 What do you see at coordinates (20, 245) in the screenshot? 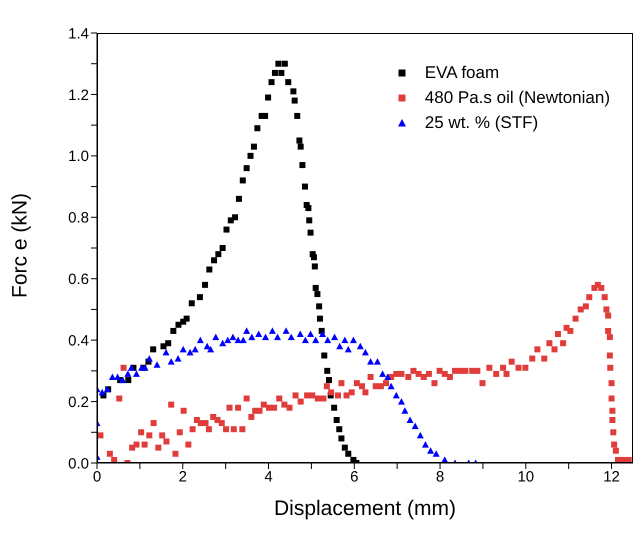
I see `y-axis-title: Forc e (kN)` at bounding box center [20, 245].